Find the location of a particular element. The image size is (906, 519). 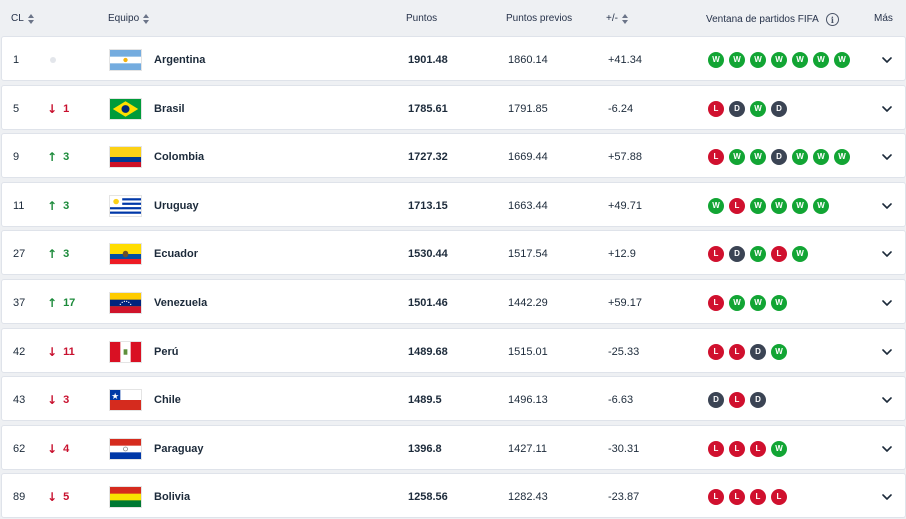

table-row: 5 ↓ 1 Brasil 1785.61 1791.85 -6.24 L D W D is located at coordinates (453, 107).